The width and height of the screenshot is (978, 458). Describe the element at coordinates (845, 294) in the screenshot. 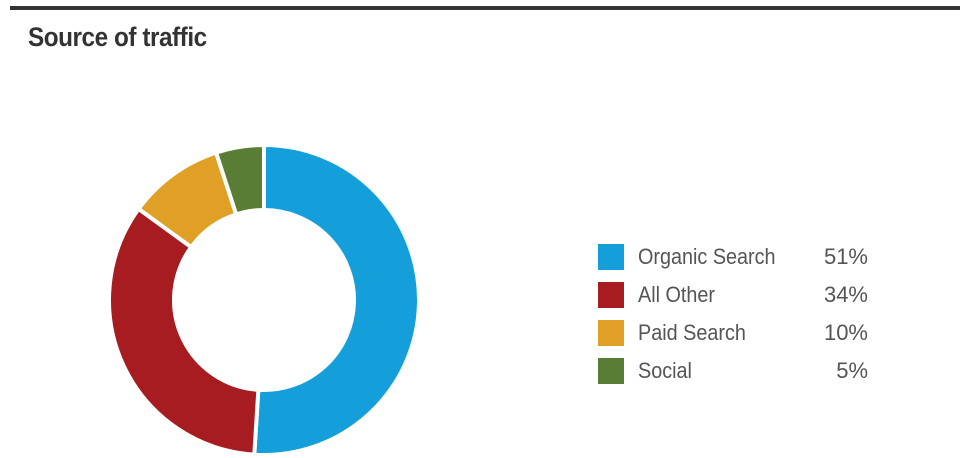

I see `legend-value: 34%` at that location.